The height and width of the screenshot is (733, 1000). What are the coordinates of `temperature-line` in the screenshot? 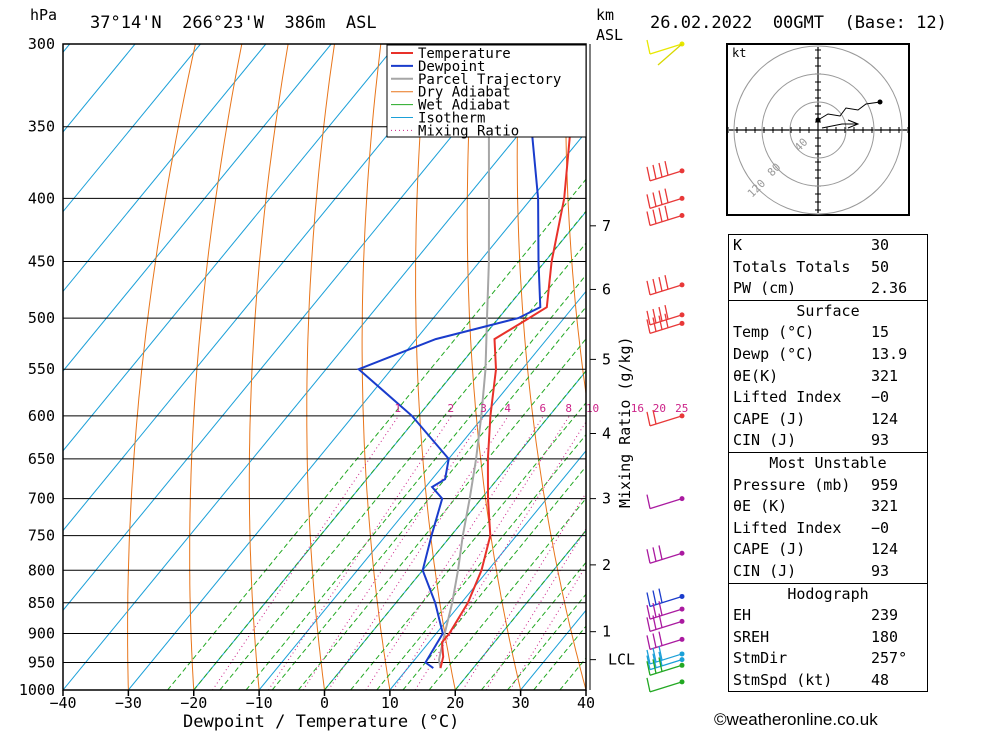 It's located at (510, 356).